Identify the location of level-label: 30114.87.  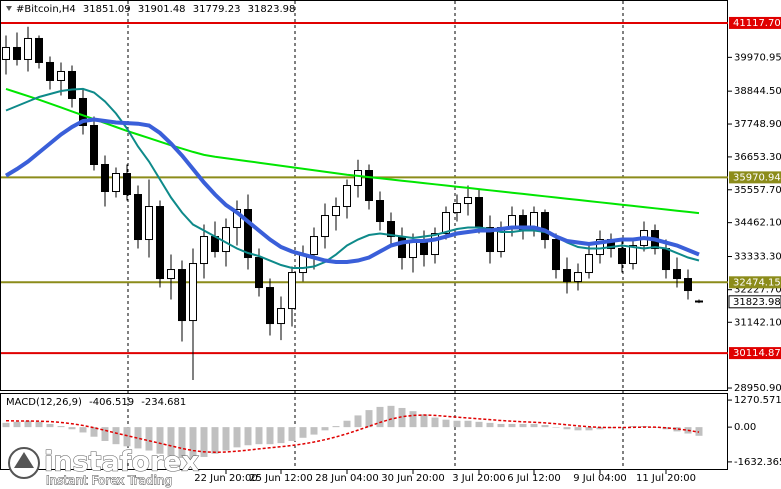
(757, 353).